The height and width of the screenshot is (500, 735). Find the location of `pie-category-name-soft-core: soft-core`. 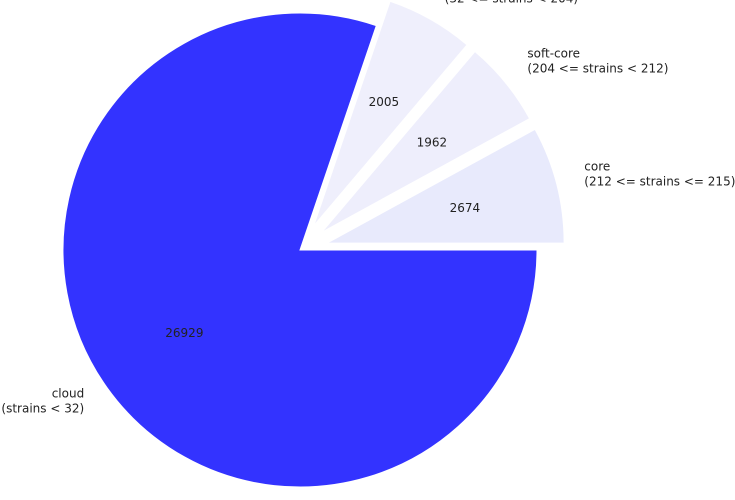

pie-category-name-soft-core: soft-core is located at coordinates (553, 54).